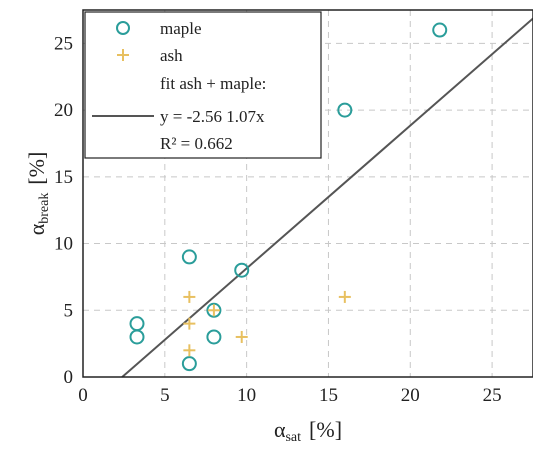 This screenshot has width=533, height=449. Describe the element at coordinates (123, 55) in the screenshot. I see `legend-ash-marker` at that location.